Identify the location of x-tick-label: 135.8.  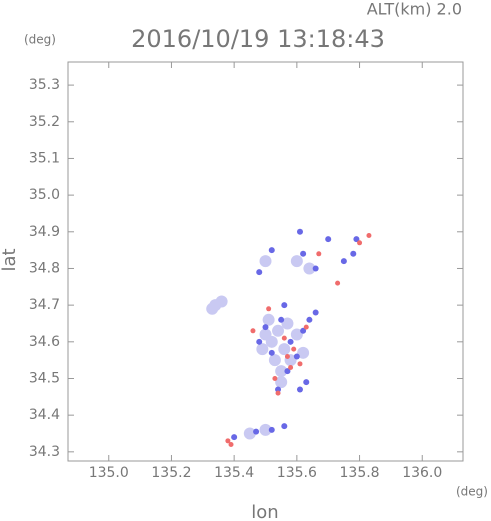
(360, 473).